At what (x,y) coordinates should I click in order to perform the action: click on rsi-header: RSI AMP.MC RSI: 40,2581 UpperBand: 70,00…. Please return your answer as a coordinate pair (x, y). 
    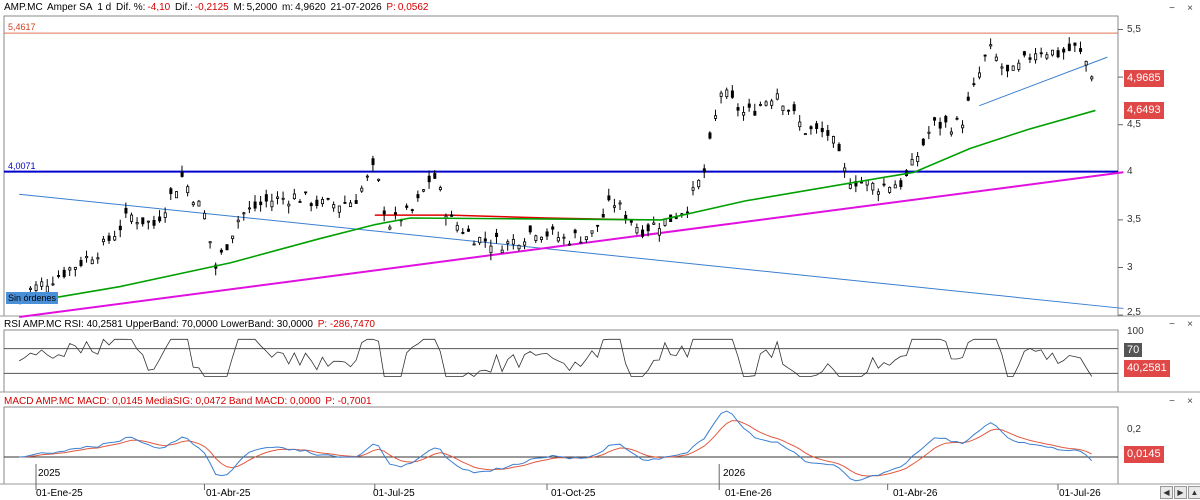
    Looking at the image, I should click on (190, 325).